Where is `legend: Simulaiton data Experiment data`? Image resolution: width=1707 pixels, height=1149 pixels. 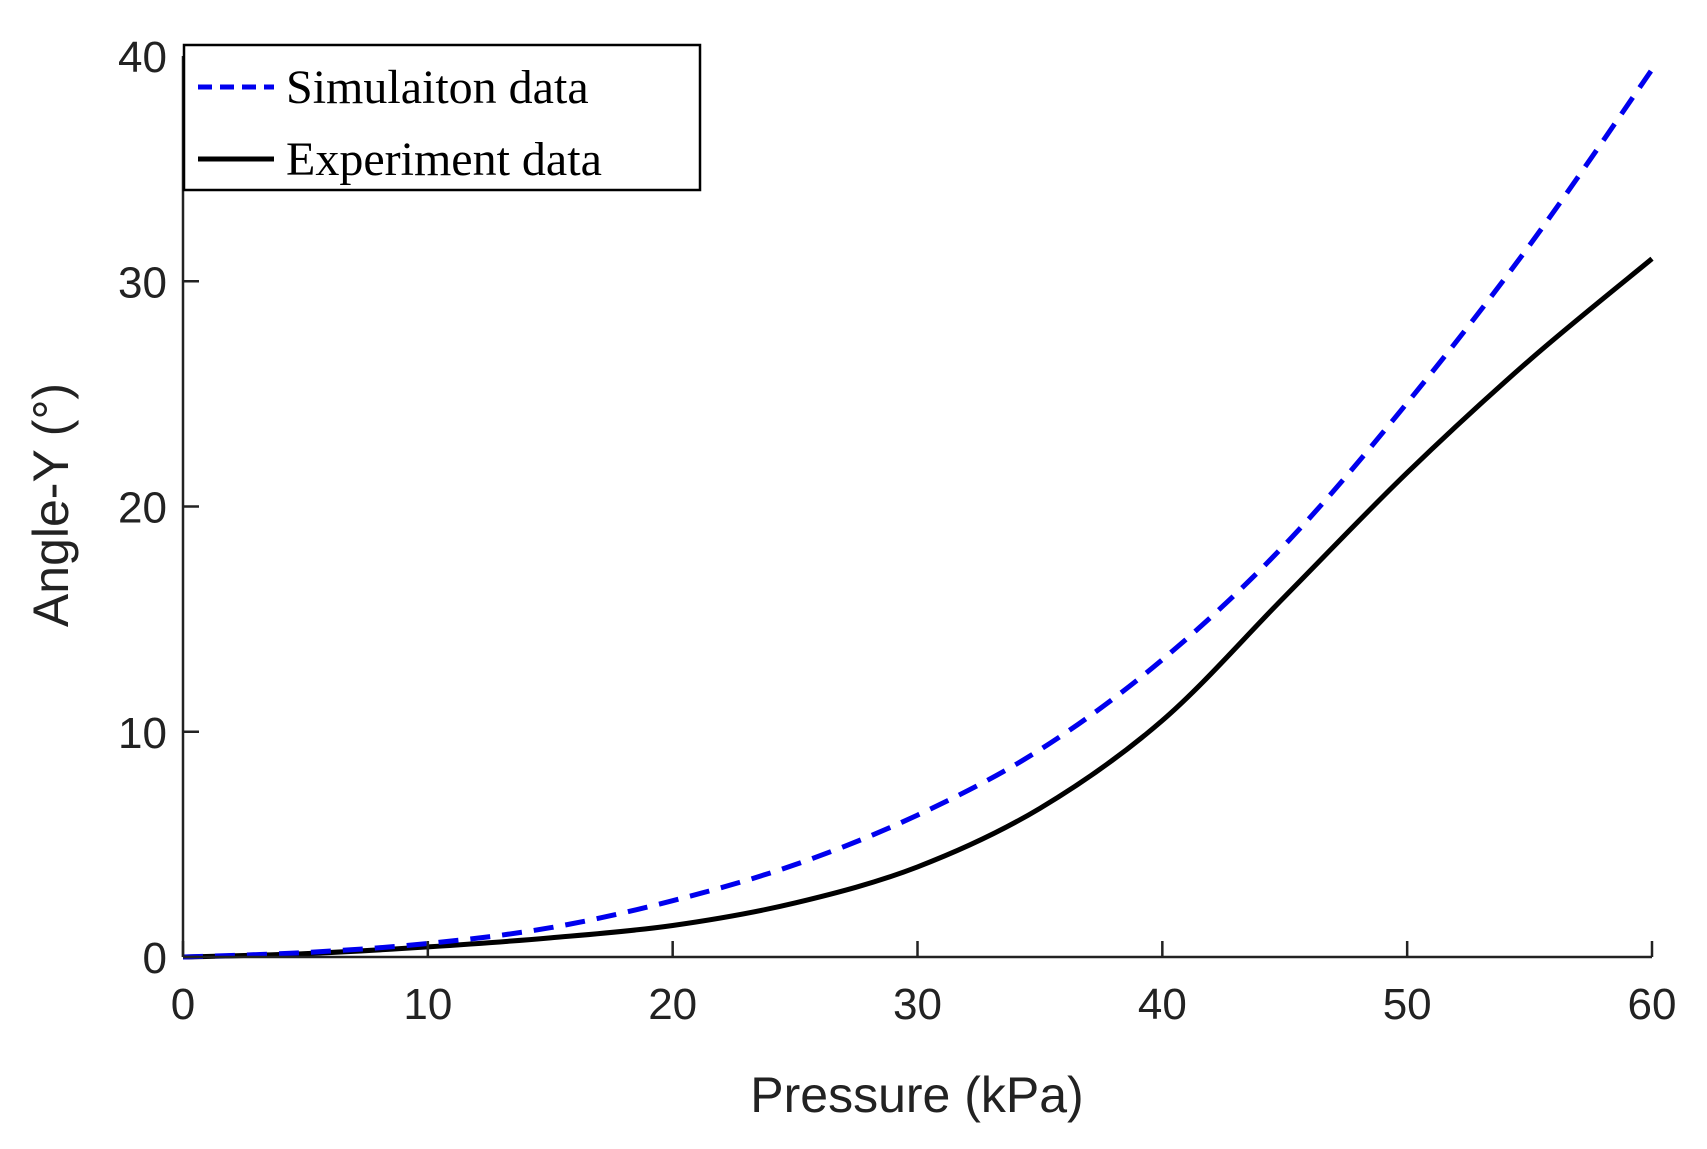
legend: Simulaiton data Experiment data is located at coordinates (442, 117).